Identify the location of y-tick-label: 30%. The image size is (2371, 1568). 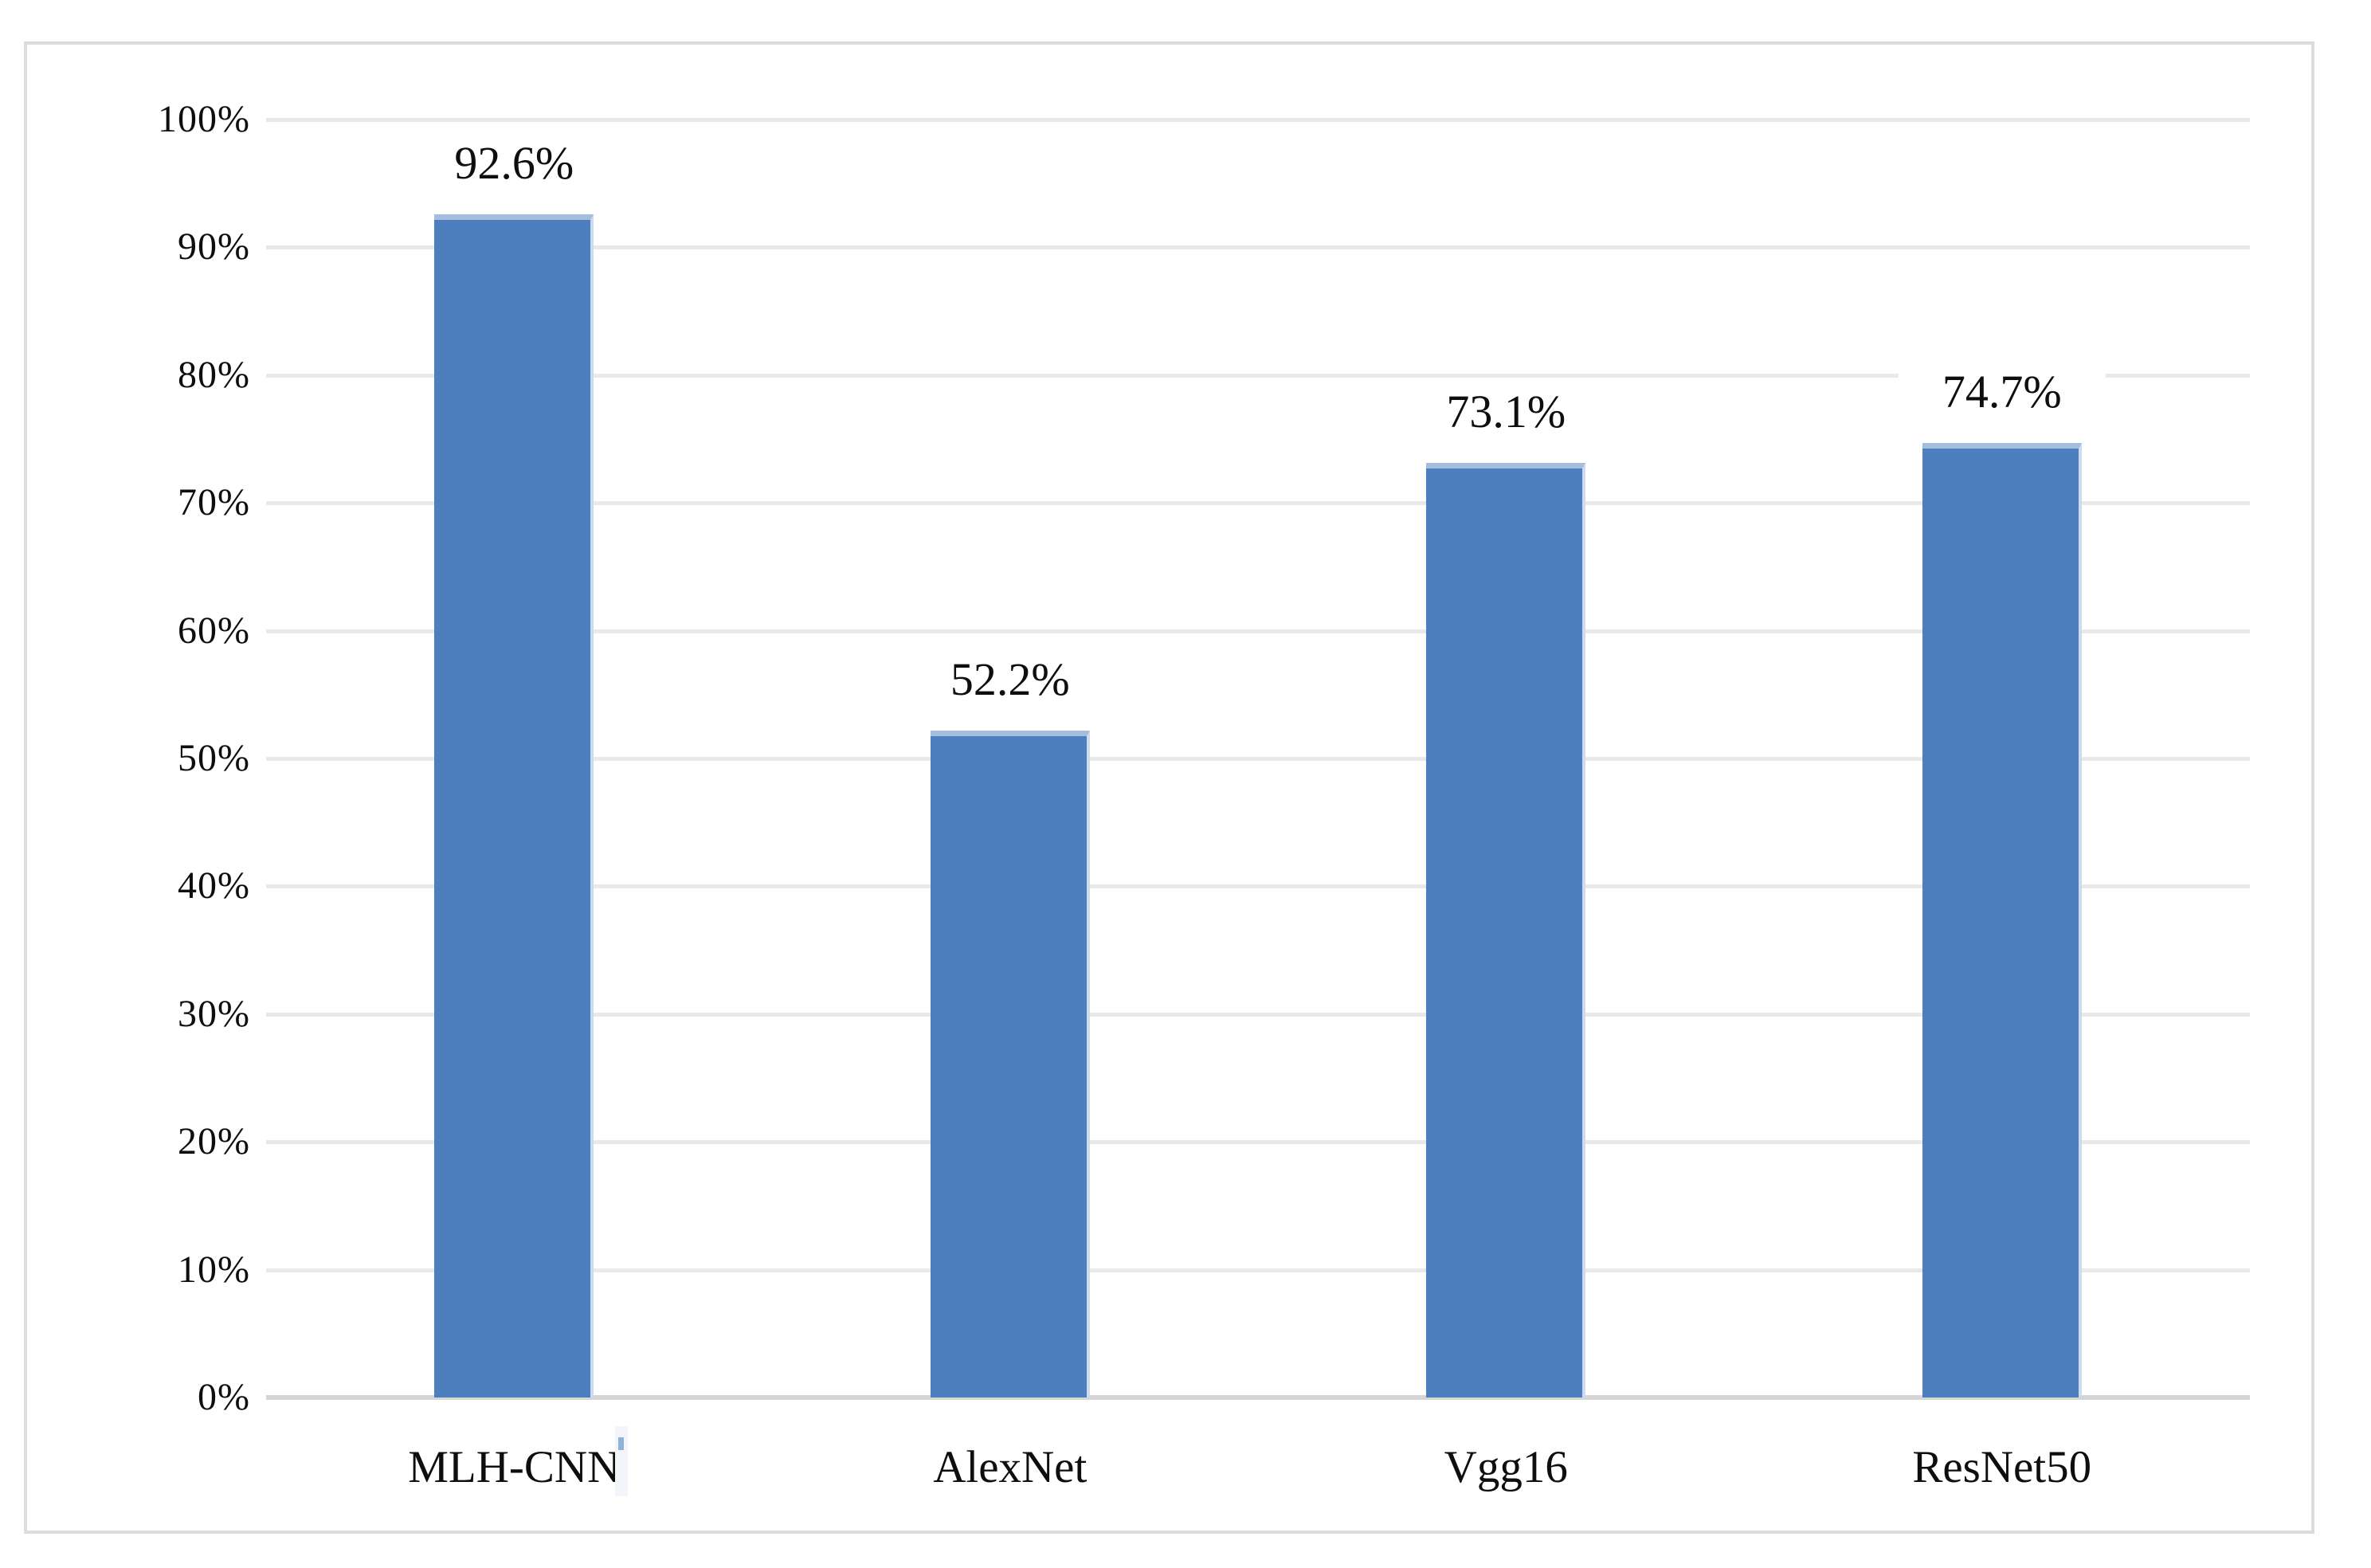
(214, 1013).